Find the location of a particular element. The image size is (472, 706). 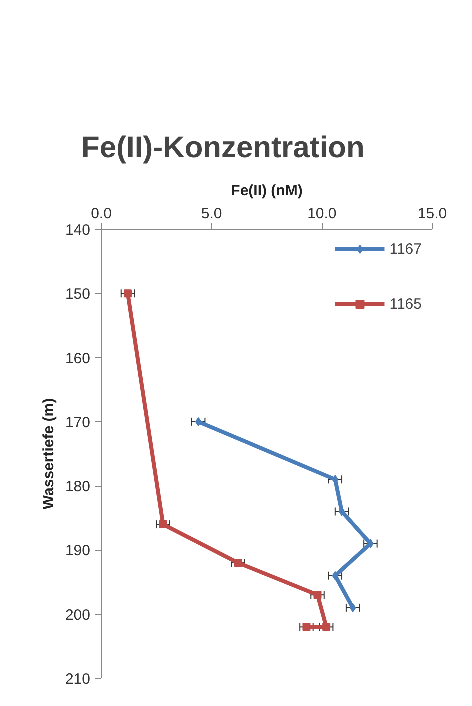

y-tick-label: 170 is located at coordinates (78, 423).